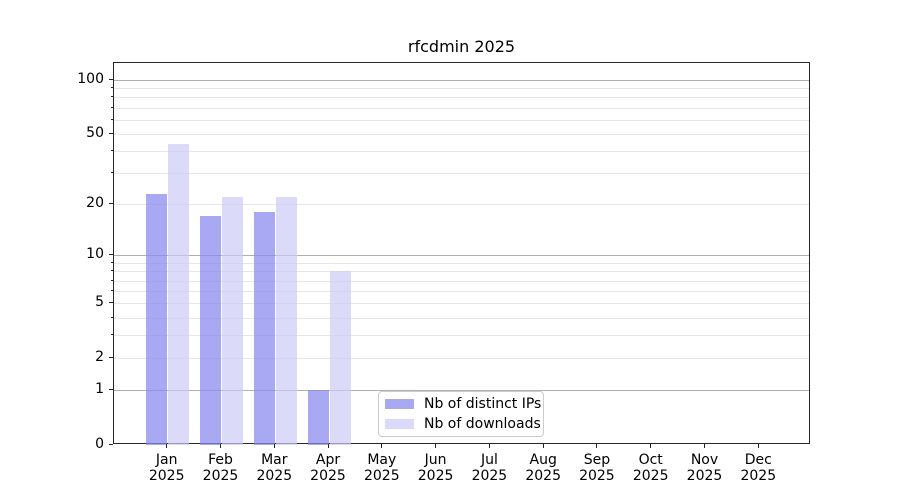  I want to click on legend: Nb of distinct IPs Nb of downloads, so click(461, 414).